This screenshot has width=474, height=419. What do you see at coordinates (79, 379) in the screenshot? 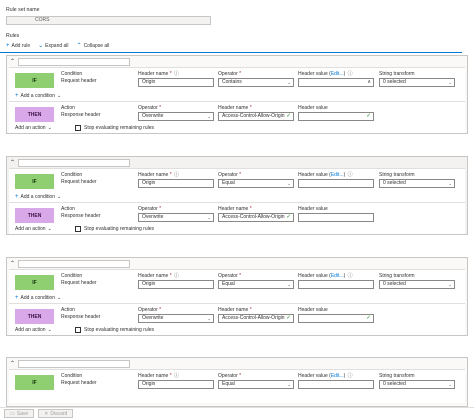
I see `condition-kind: Condition Request header` at bounding box center [79, 379].